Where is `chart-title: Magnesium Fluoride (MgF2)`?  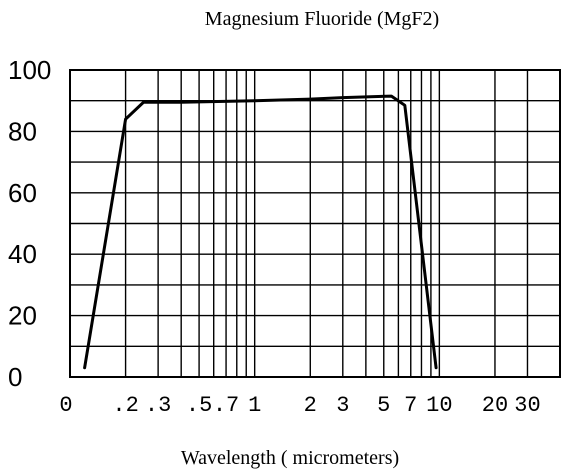
chart-title: Magnesium Fluoride (MgF2) is located at coordinates (322, 19).